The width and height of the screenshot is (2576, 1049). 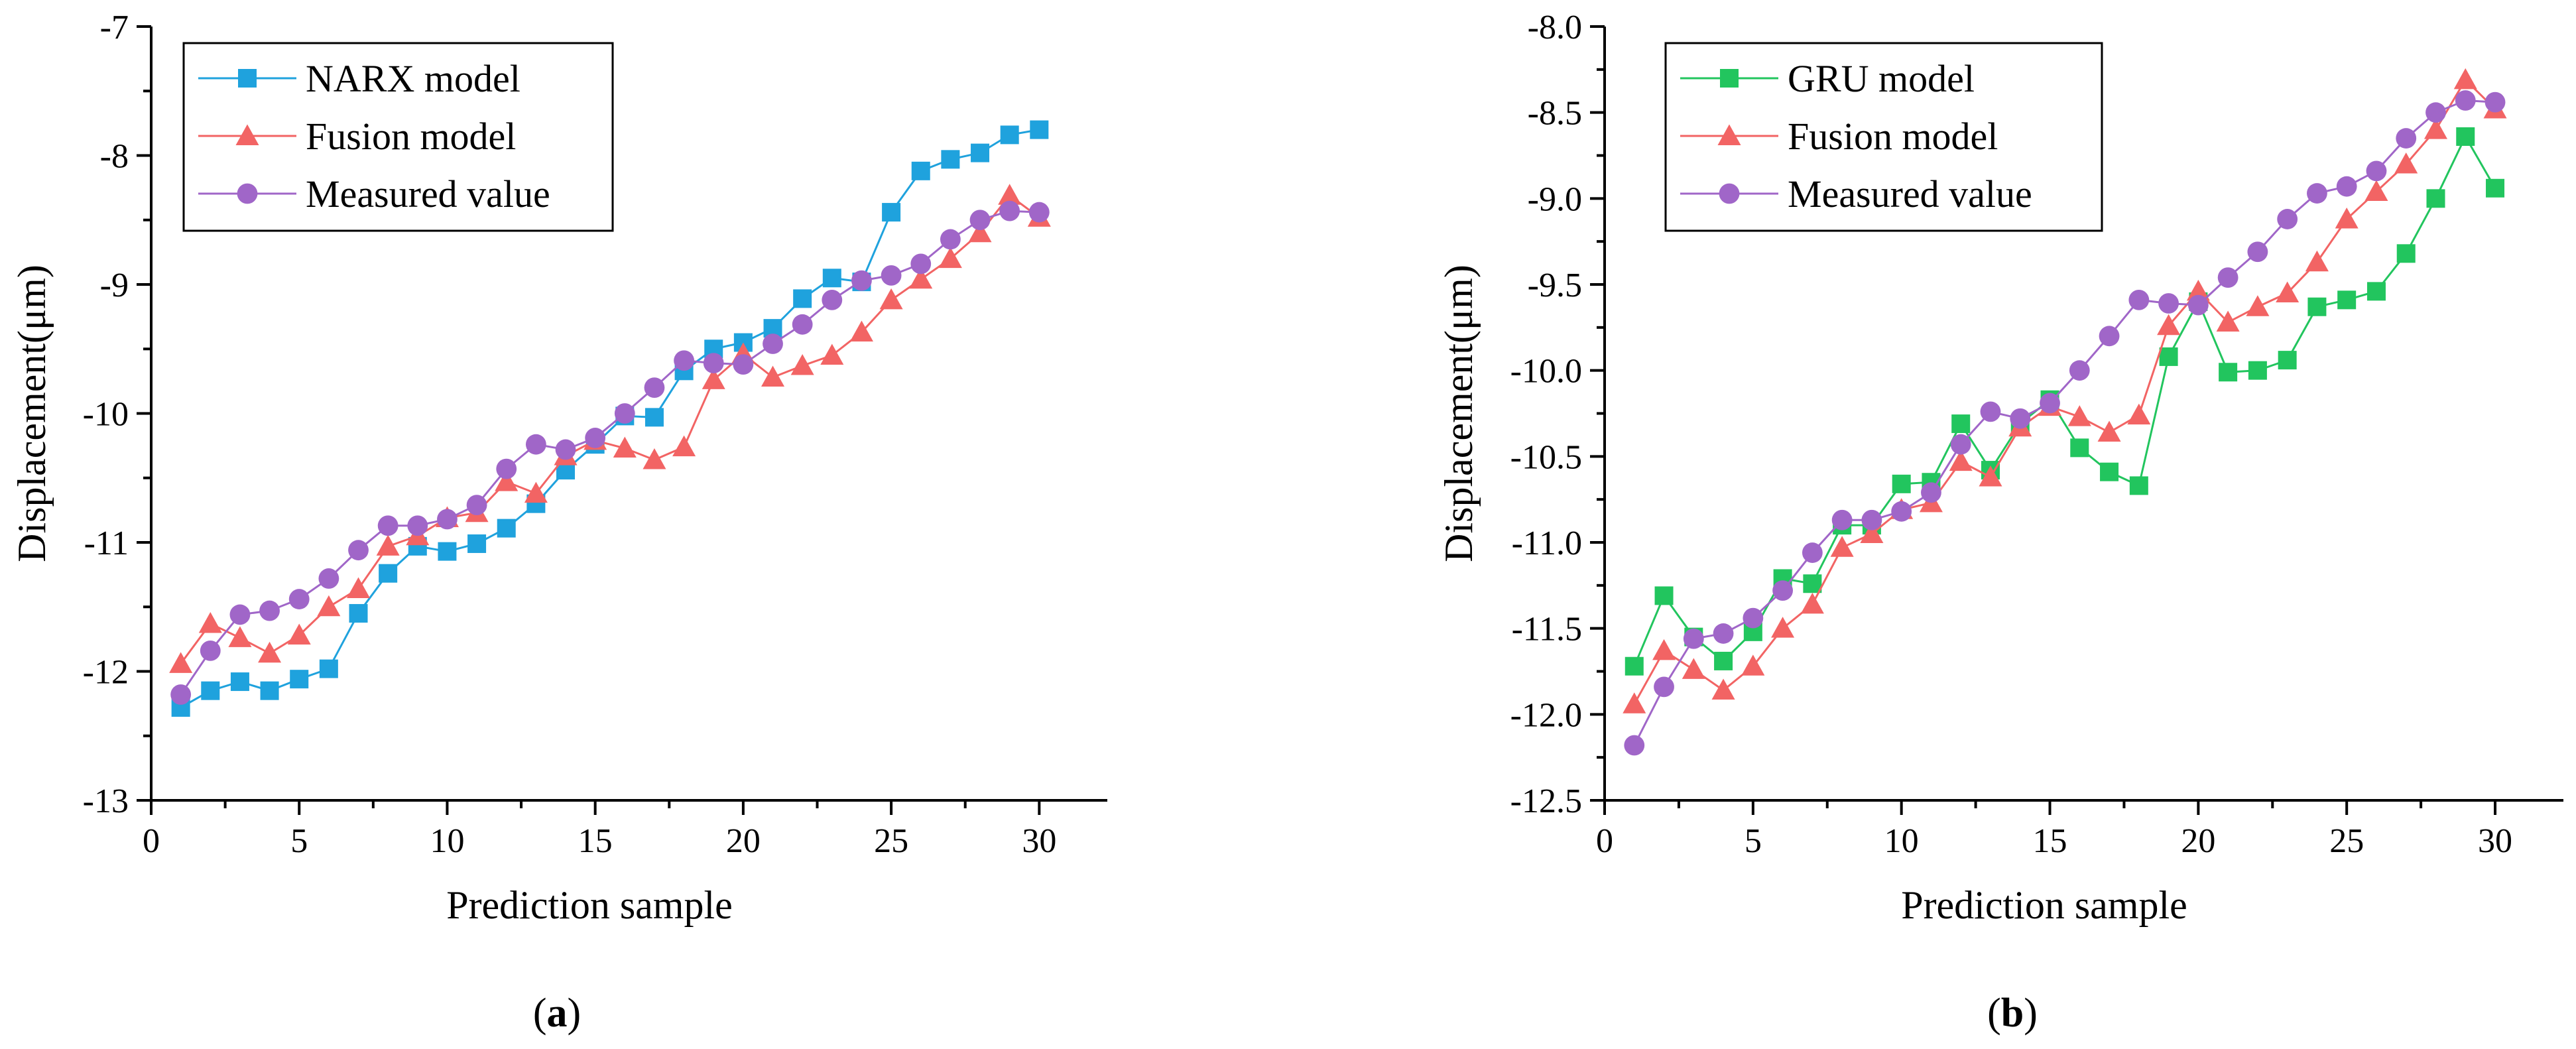 I want to click on x-tick-label: 5, so click(x=1753, y=841).